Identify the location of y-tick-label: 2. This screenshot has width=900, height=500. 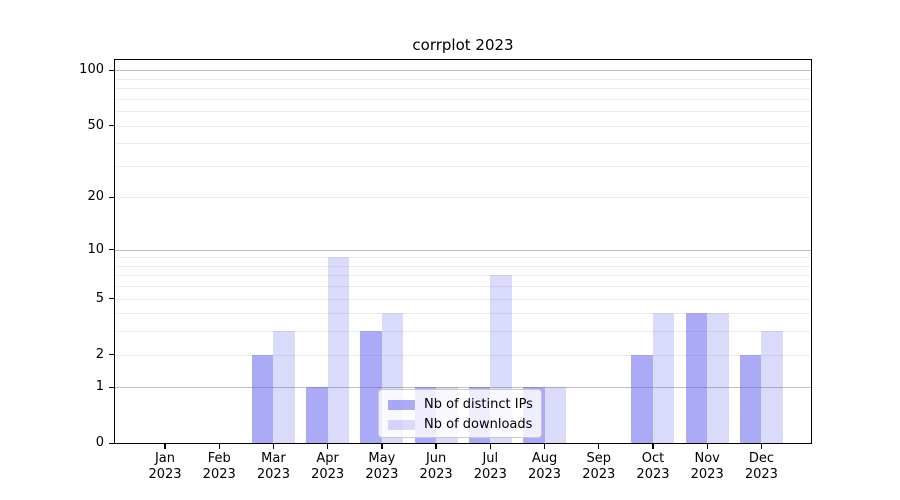
(99, 354).